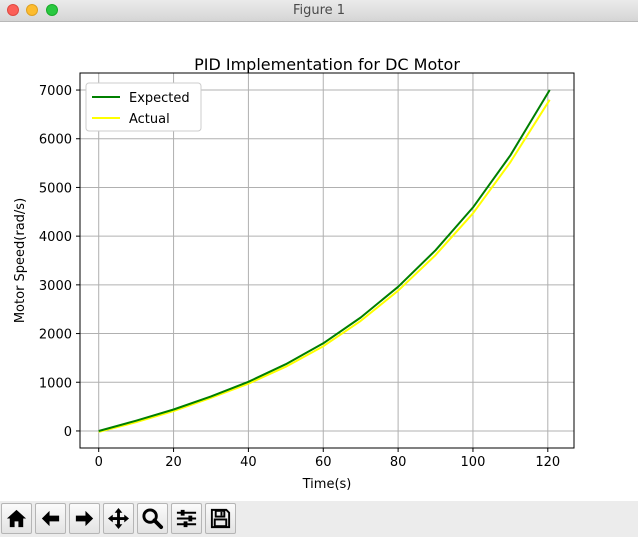 Image resolution: width=638 pixels, height=537 pixels. I want to click on y-tick-label: 3000, so click(55, 286).